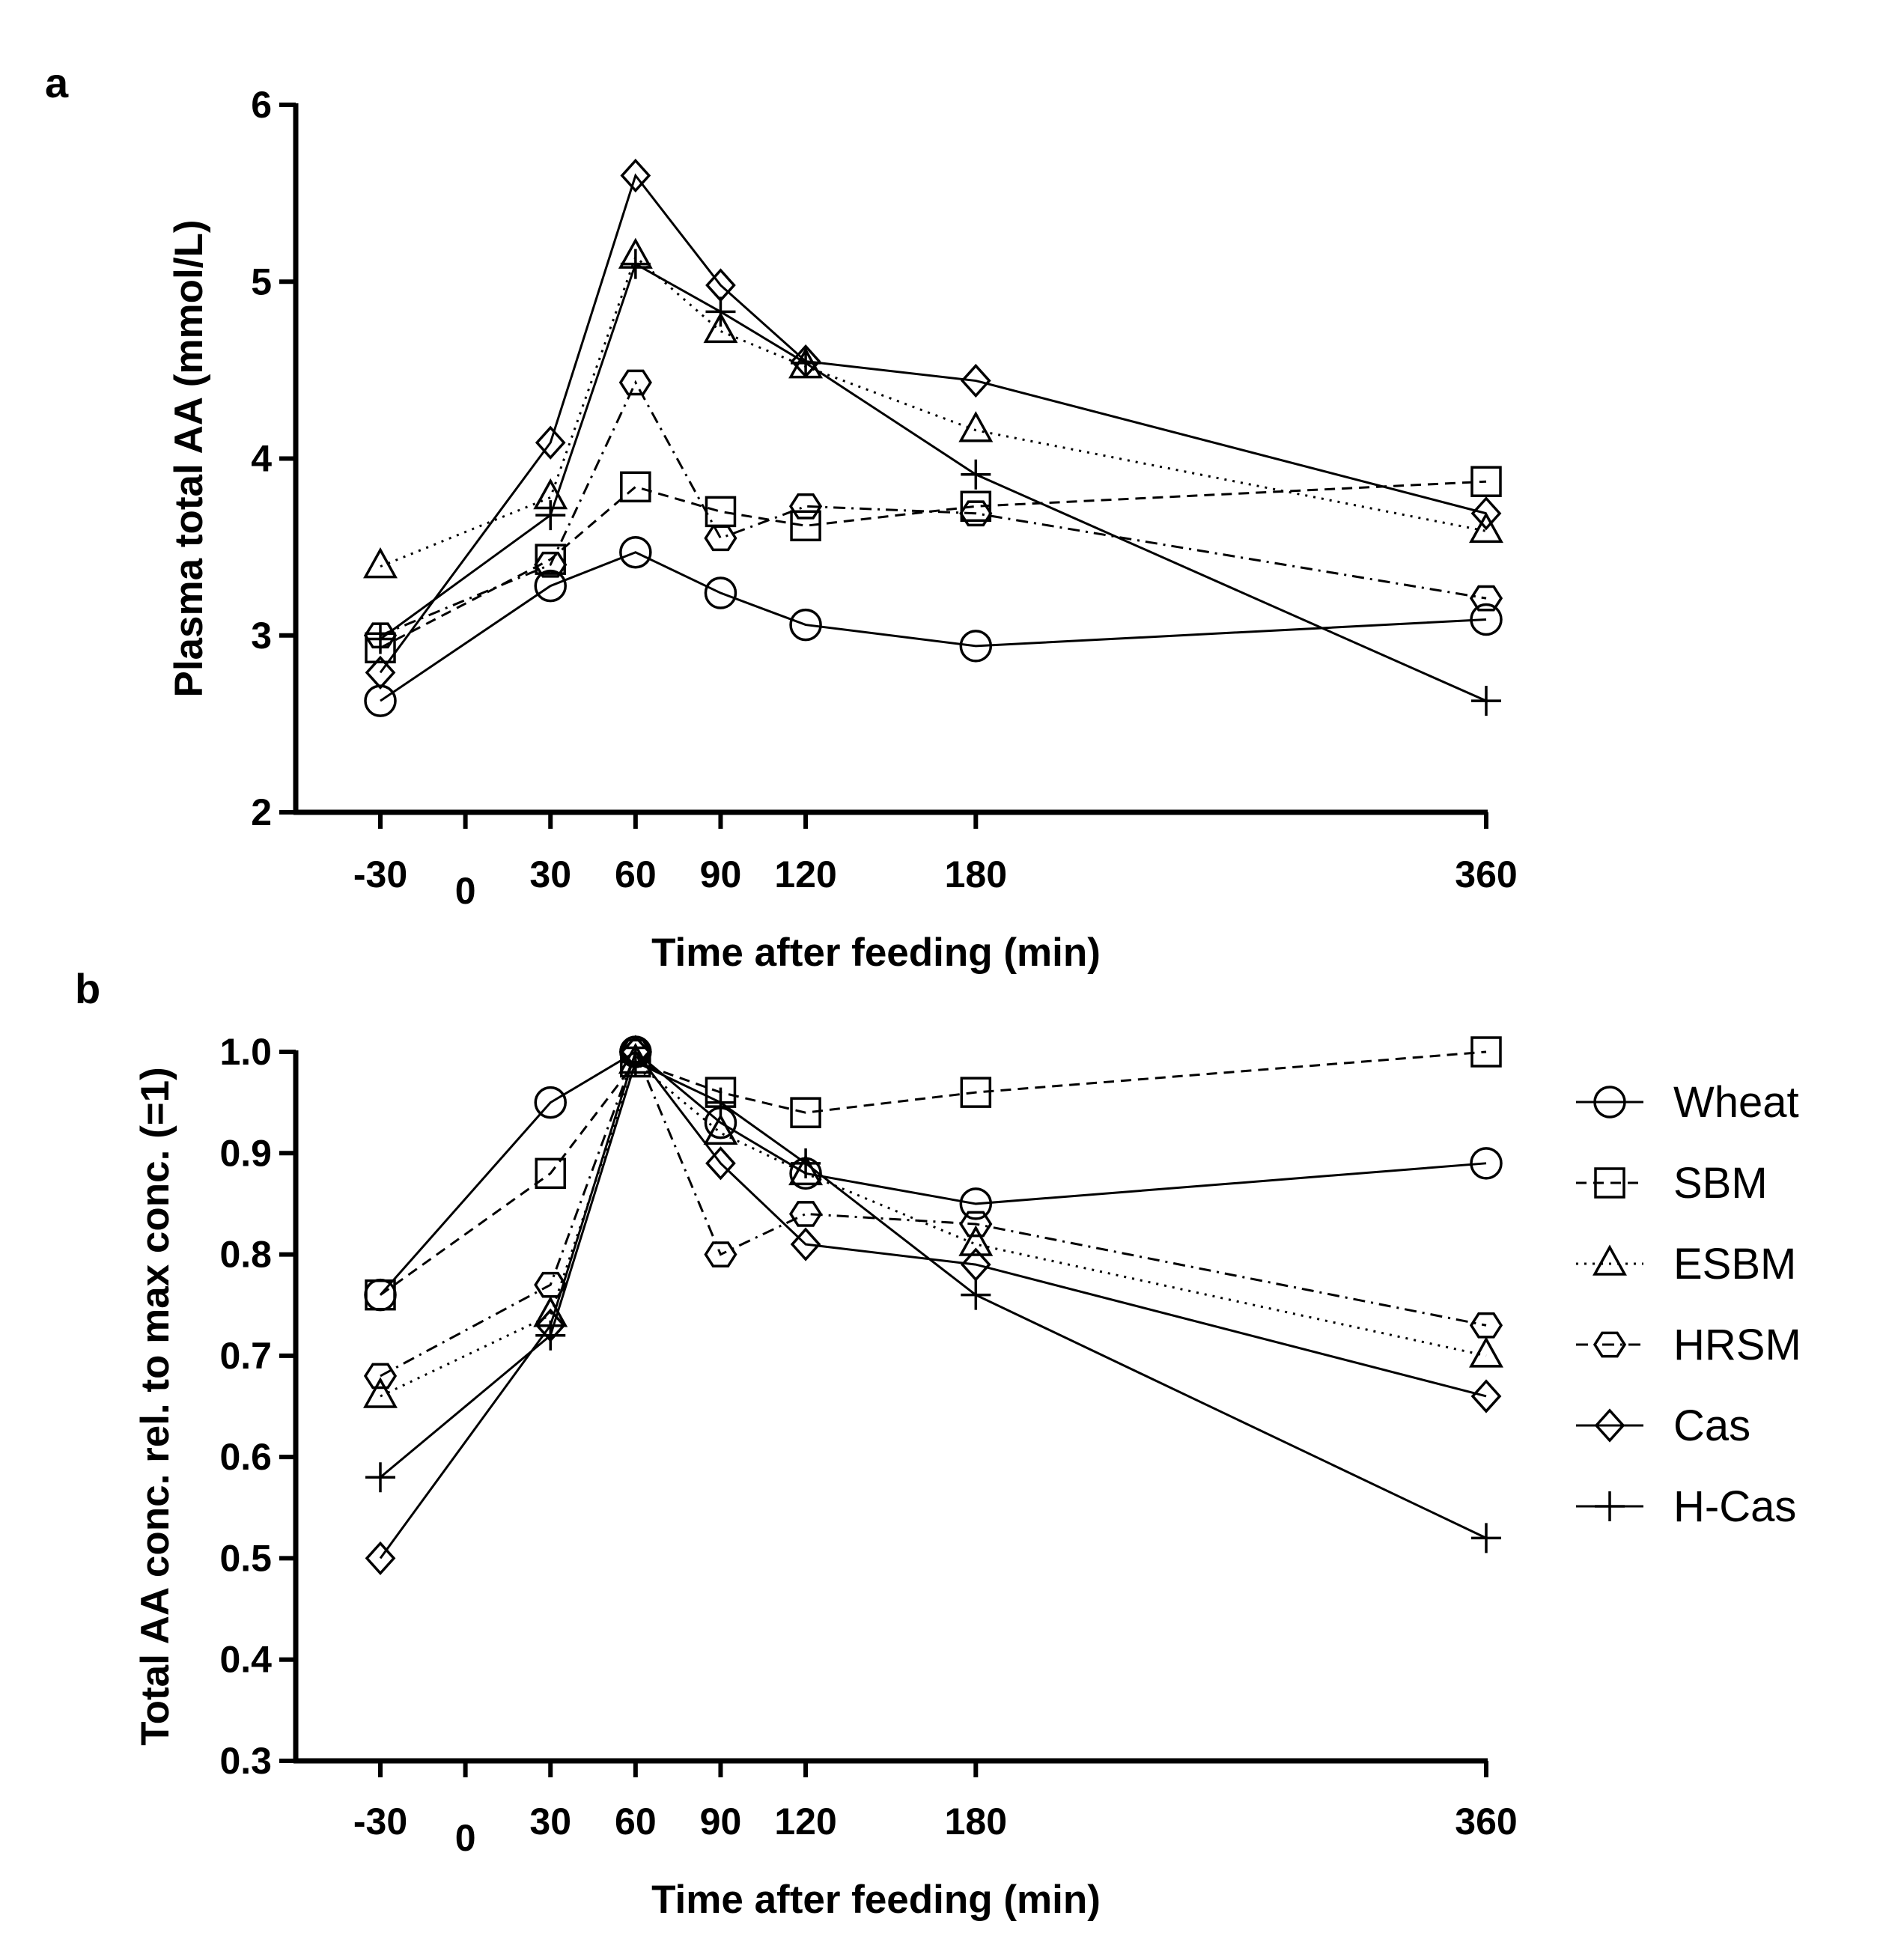  What do you see at coordinates (87, 988) in the screenshot?
I see `panel-label-b: b` at bounding box center [87, 988].